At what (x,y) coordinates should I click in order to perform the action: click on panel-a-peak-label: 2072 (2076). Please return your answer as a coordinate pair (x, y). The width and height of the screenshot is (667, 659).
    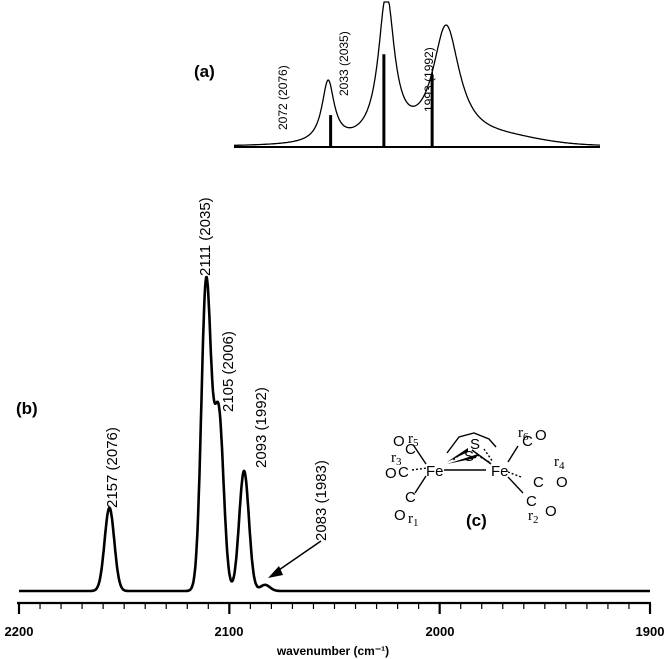
    Looking at the image, I should click on (283, 97).